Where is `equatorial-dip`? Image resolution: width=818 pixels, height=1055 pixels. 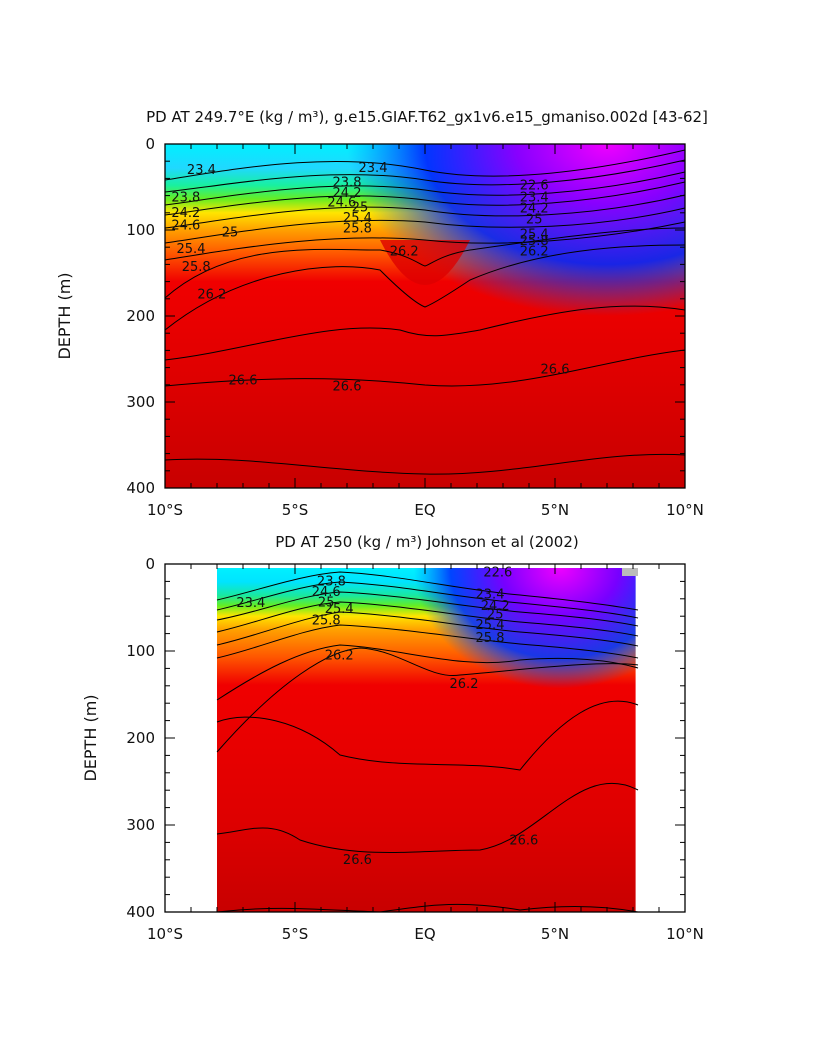 equatorial-dip is located at coordinates (425, 262).